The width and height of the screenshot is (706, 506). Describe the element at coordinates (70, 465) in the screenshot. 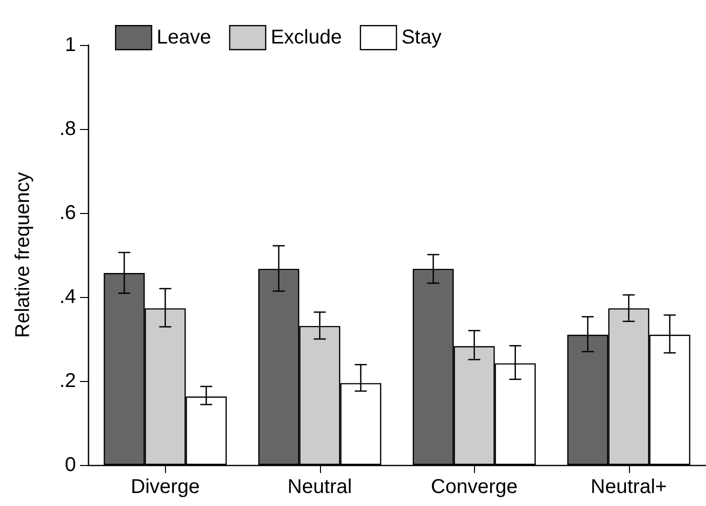

I see `y-tick-label: 0` at that location.